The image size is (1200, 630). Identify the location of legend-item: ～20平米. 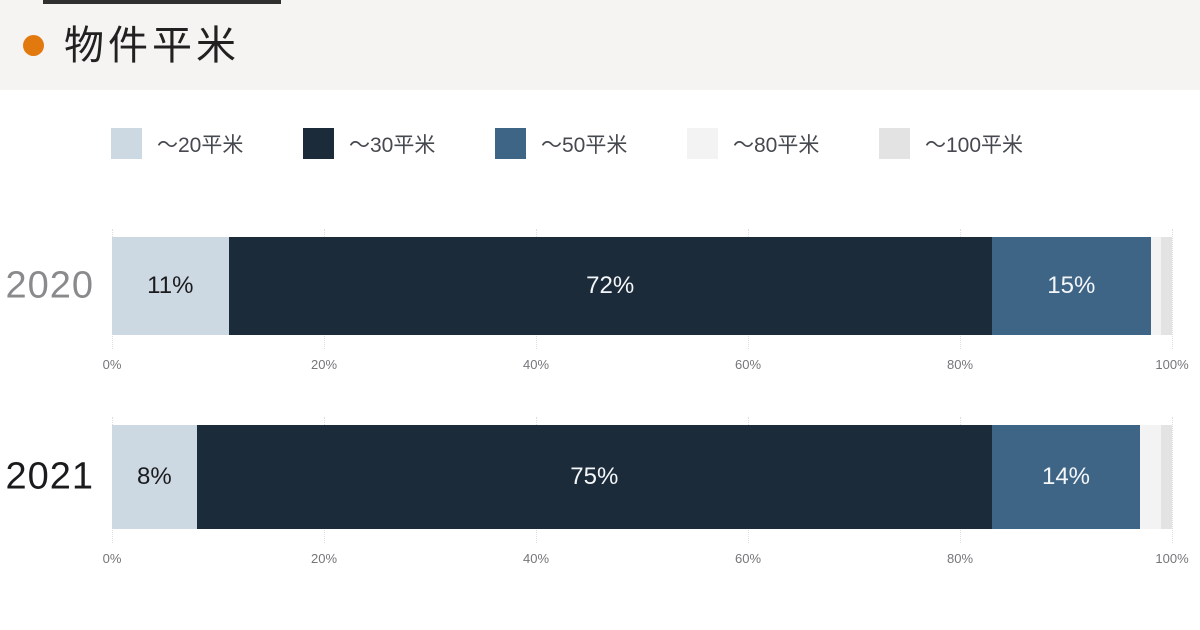
(207, 143).